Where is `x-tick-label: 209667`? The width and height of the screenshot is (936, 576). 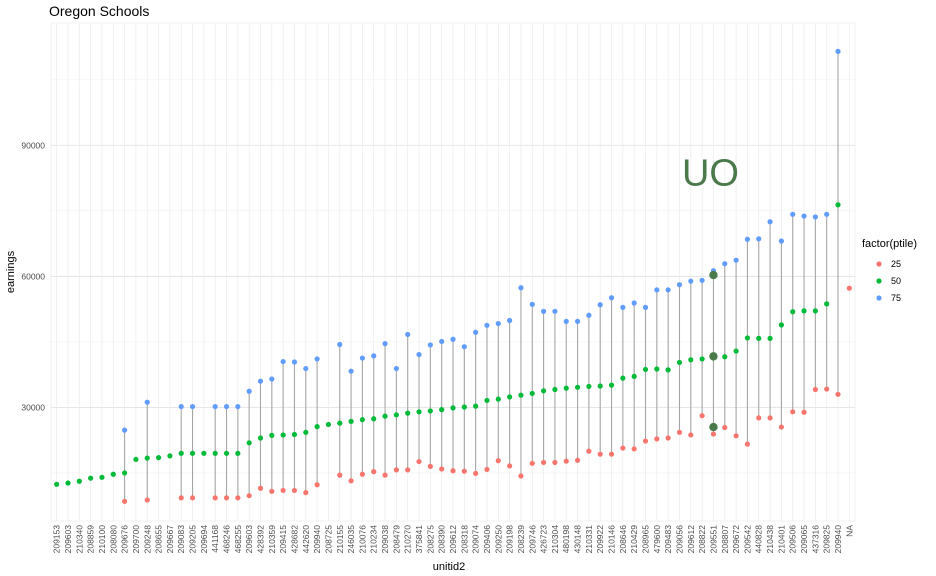 x-tick-label: 209667 is located at coordinates (170, 539).